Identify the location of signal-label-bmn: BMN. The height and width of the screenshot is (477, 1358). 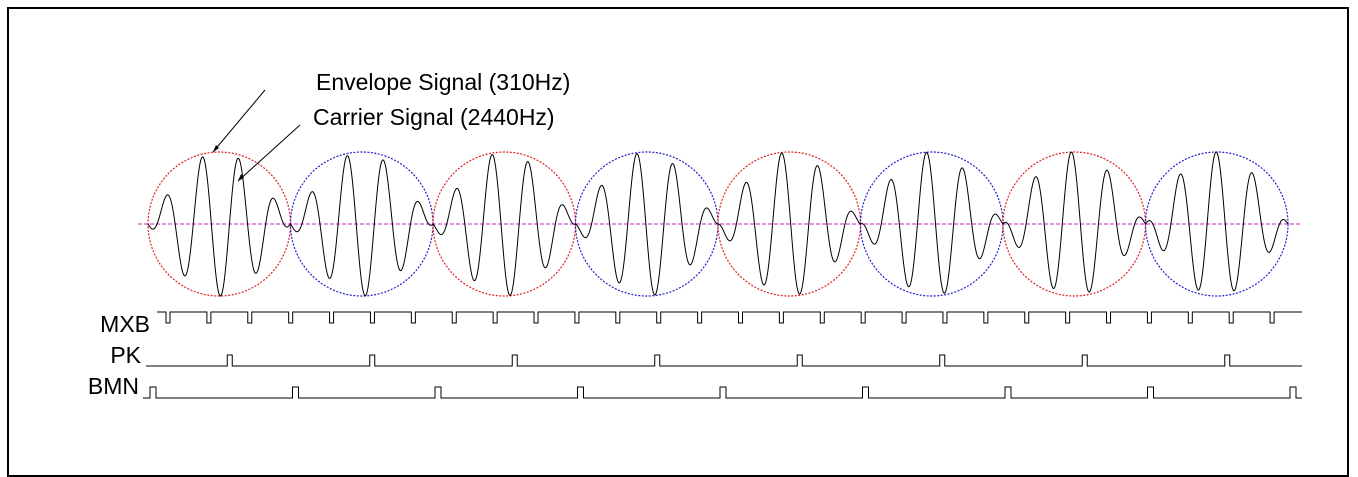
(113, 386).